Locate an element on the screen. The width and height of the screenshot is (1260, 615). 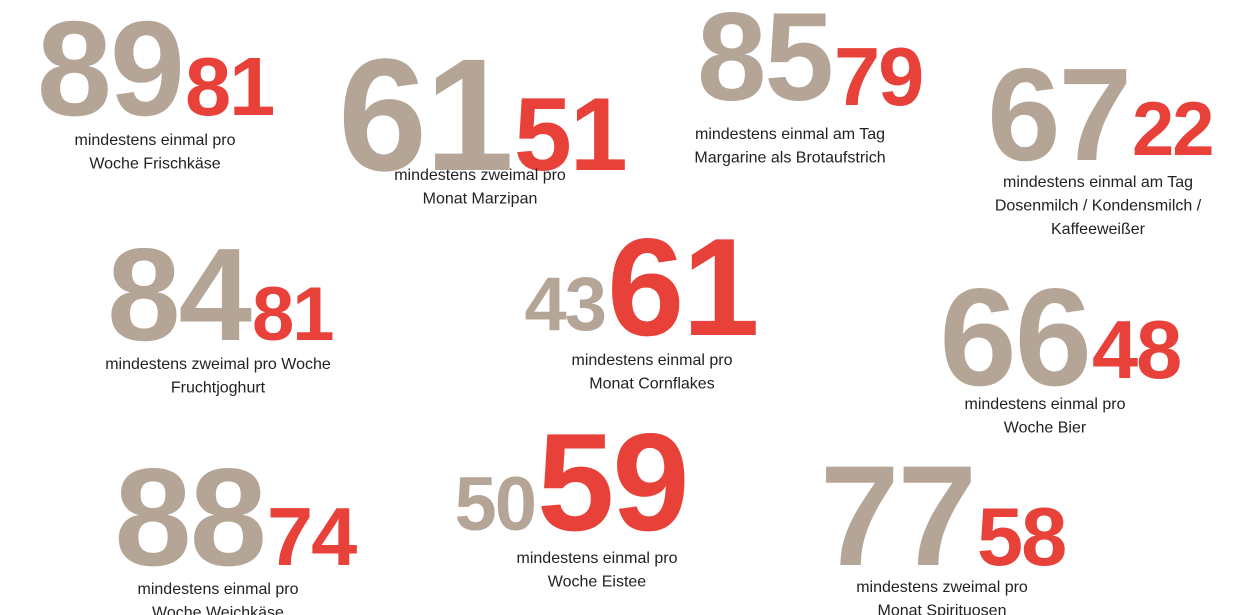
second-value: 74 is located at coordinates (312, 536).